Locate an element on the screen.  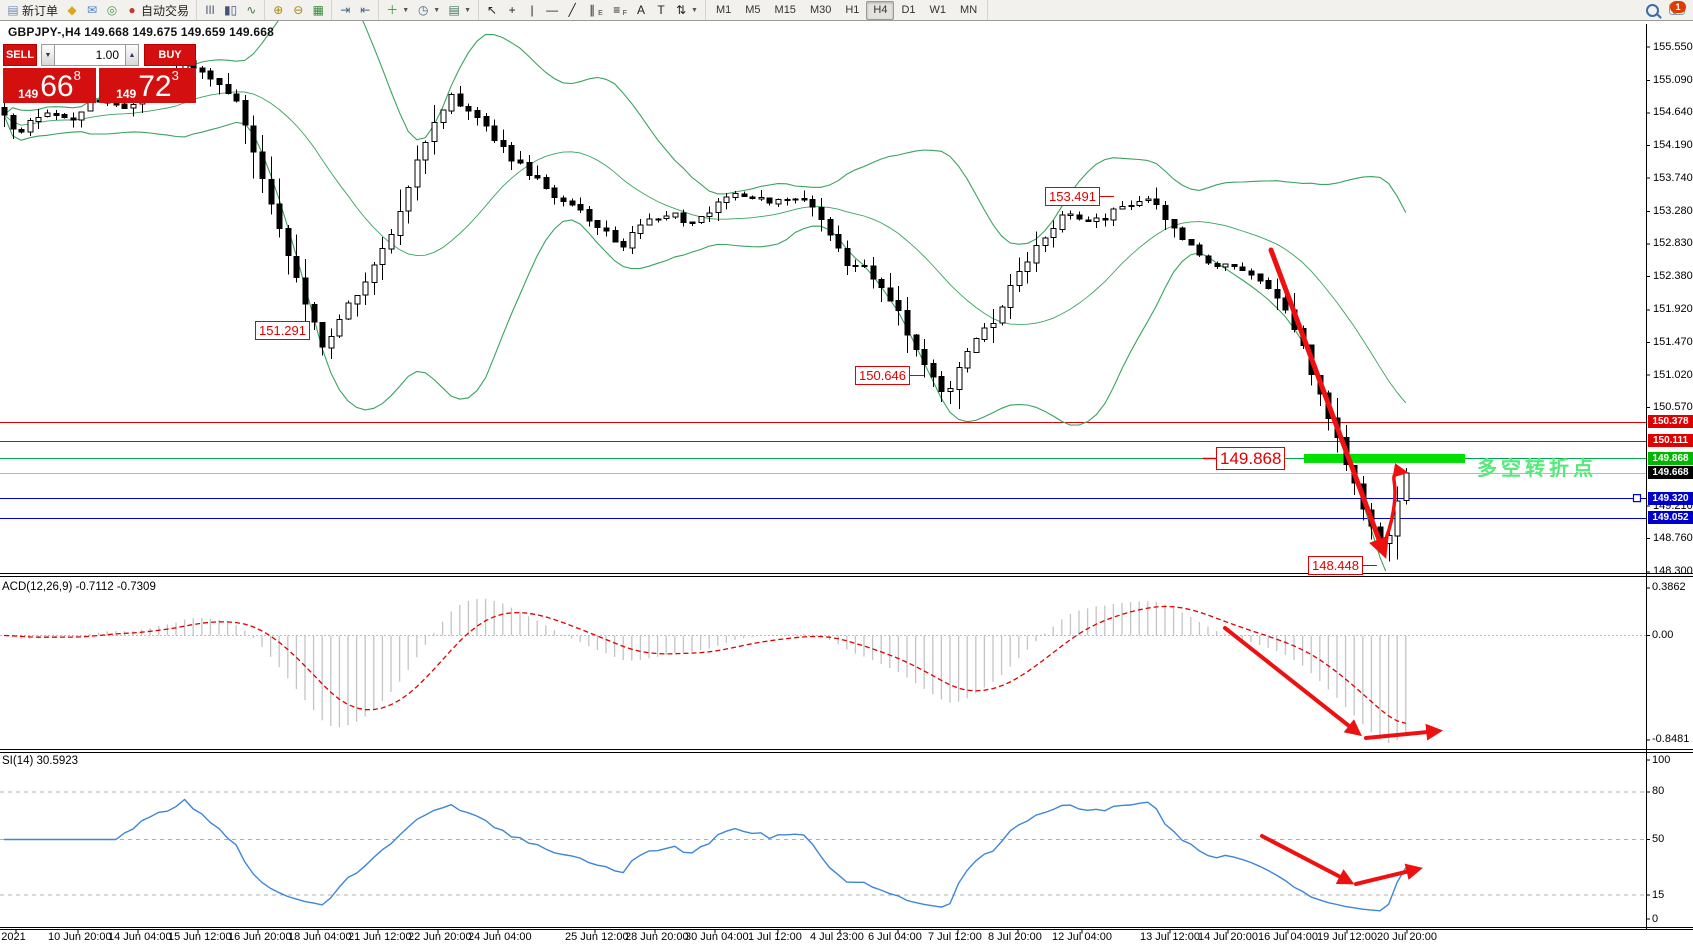
timeframe-m1: M1 is located at coordinates (723, 9).